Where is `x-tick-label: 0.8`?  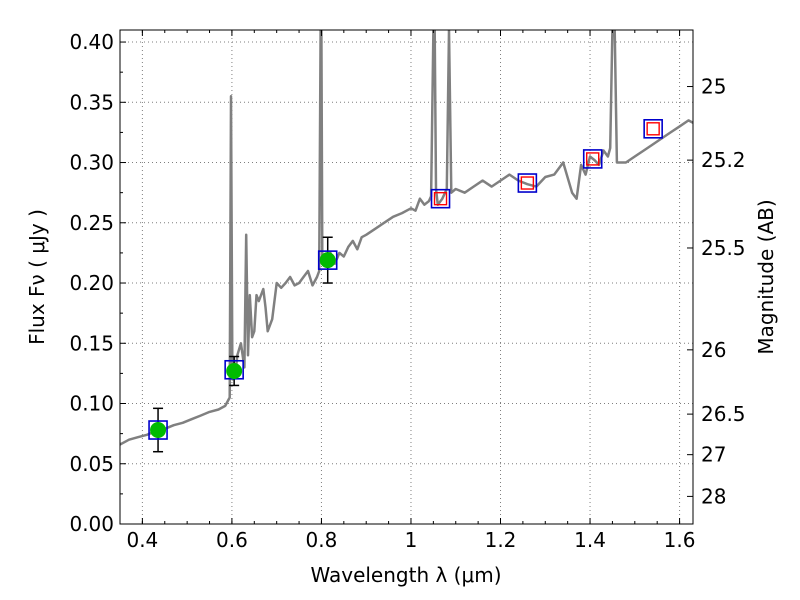
x-tick-label: 0.8 is located at coordinates (322, 540).